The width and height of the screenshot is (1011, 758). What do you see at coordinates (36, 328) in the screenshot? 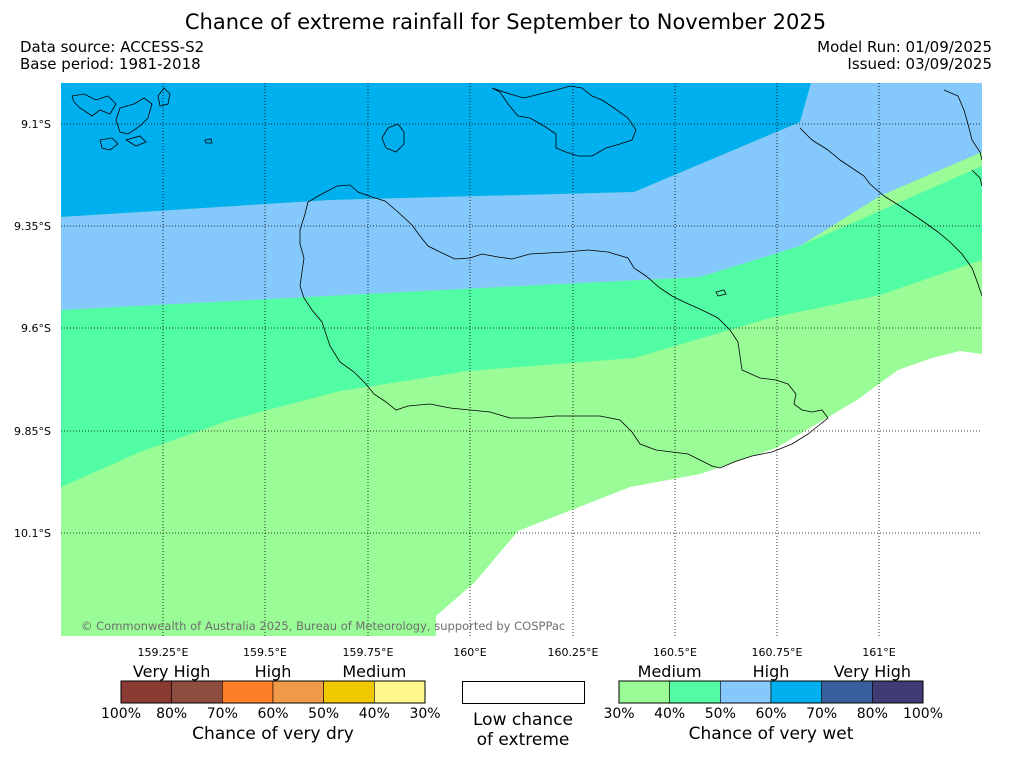
I see `lat-label: 9.6°S` at bounding box center [36, 328].